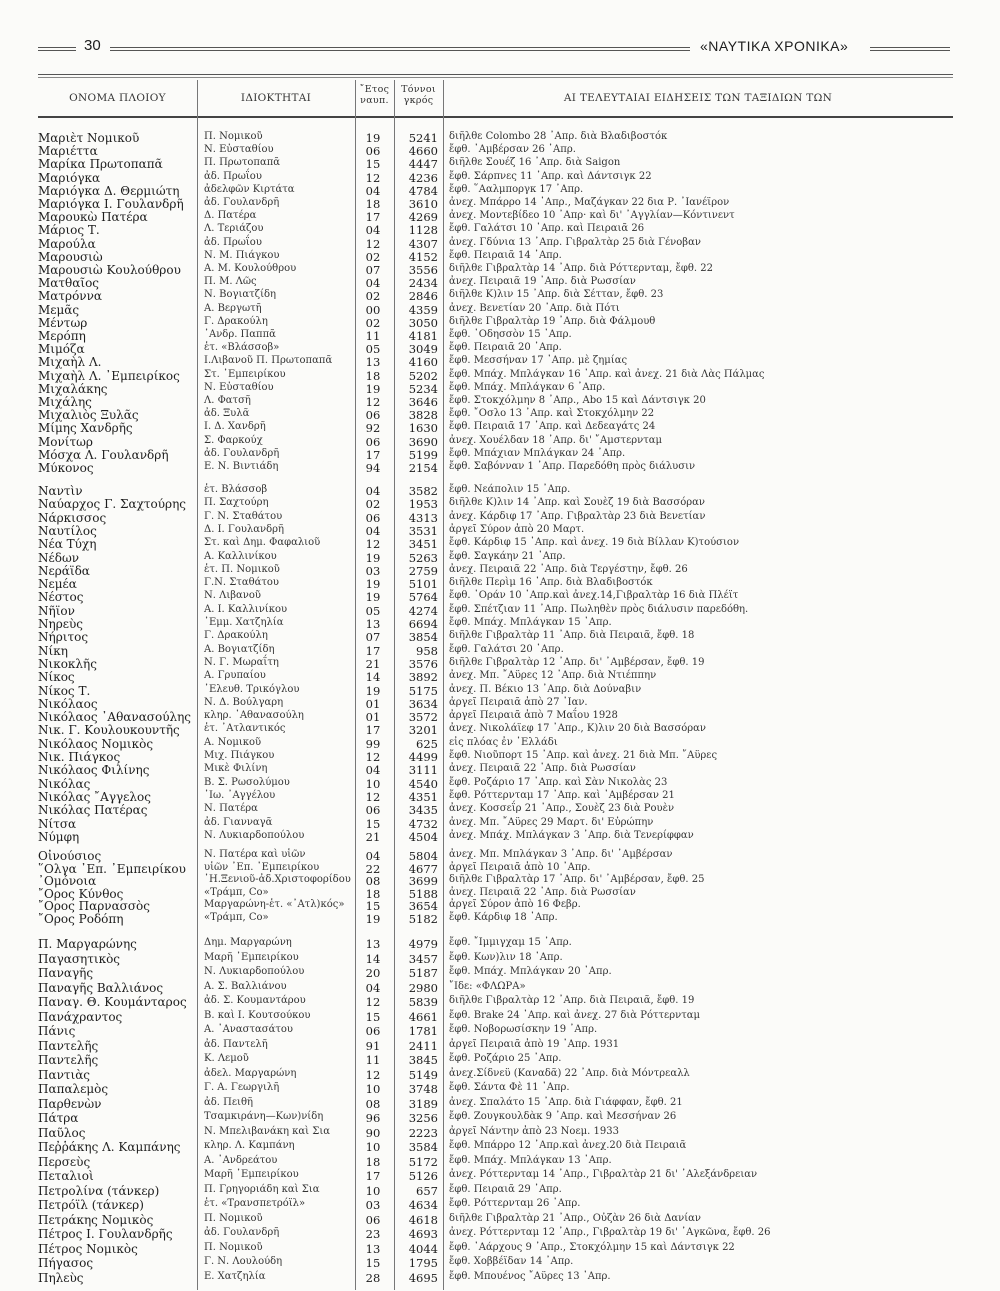 The height and width of the screenshot is (1291, 1000). What do you see at coordinates (236, 503) in the screenshot?
I see `owner: Π. Σαχτούρη` at bounding box center [236, 503].